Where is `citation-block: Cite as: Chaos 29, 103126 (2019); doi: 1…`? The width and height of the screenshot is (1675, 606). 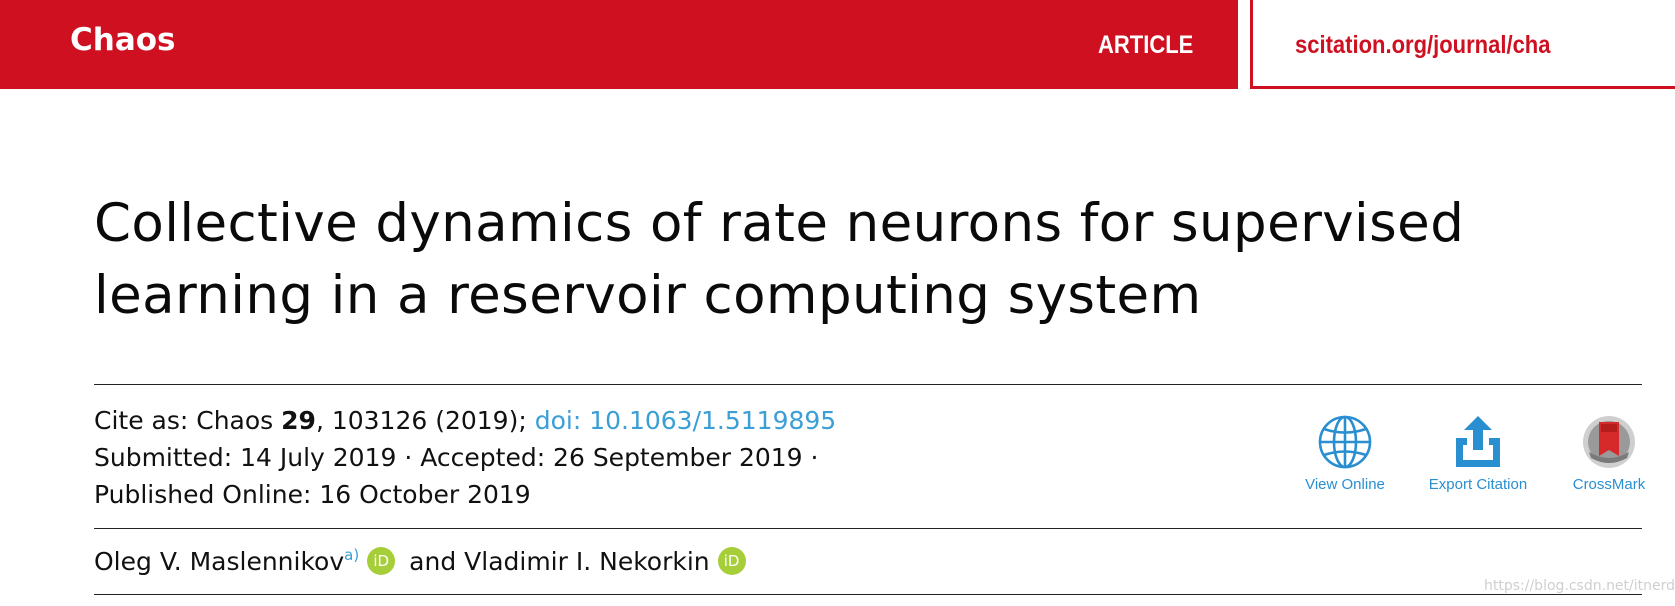
citation-block: Cite as: Chaos 29, 103126 (2019); doi: 1… is located at coordinates (465, 457).